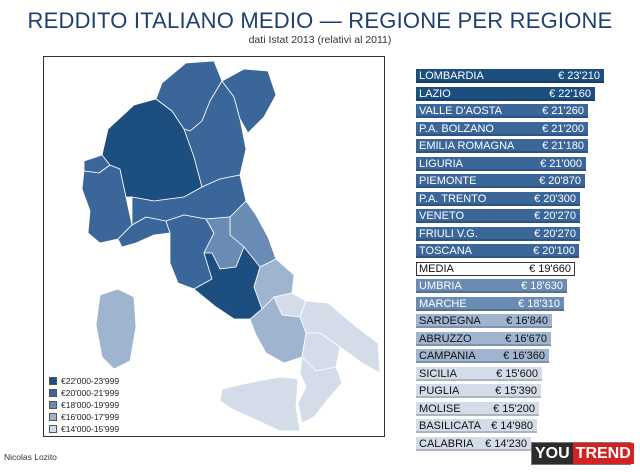  What do you see at coordinates (542, 286) in the screenshot?
I see `bar-value-label: € 18'630` at bounding box center [542, 286].